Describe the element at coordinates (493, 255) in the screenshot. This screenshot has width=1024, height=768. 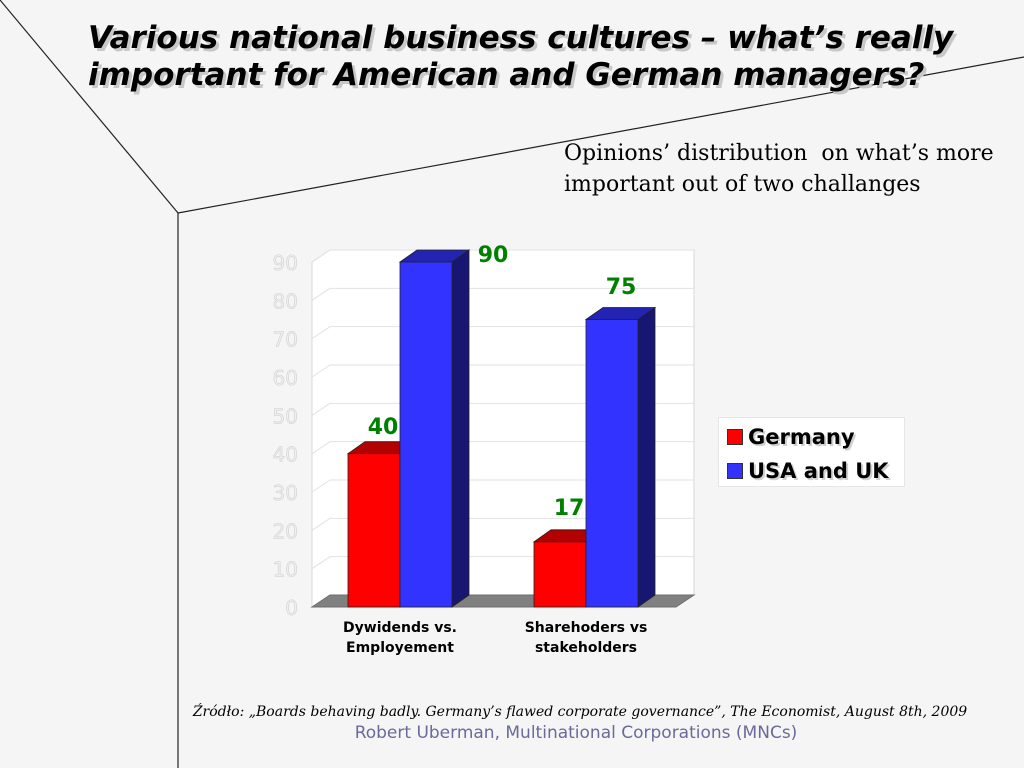
I see `data-label: 90` at that location.